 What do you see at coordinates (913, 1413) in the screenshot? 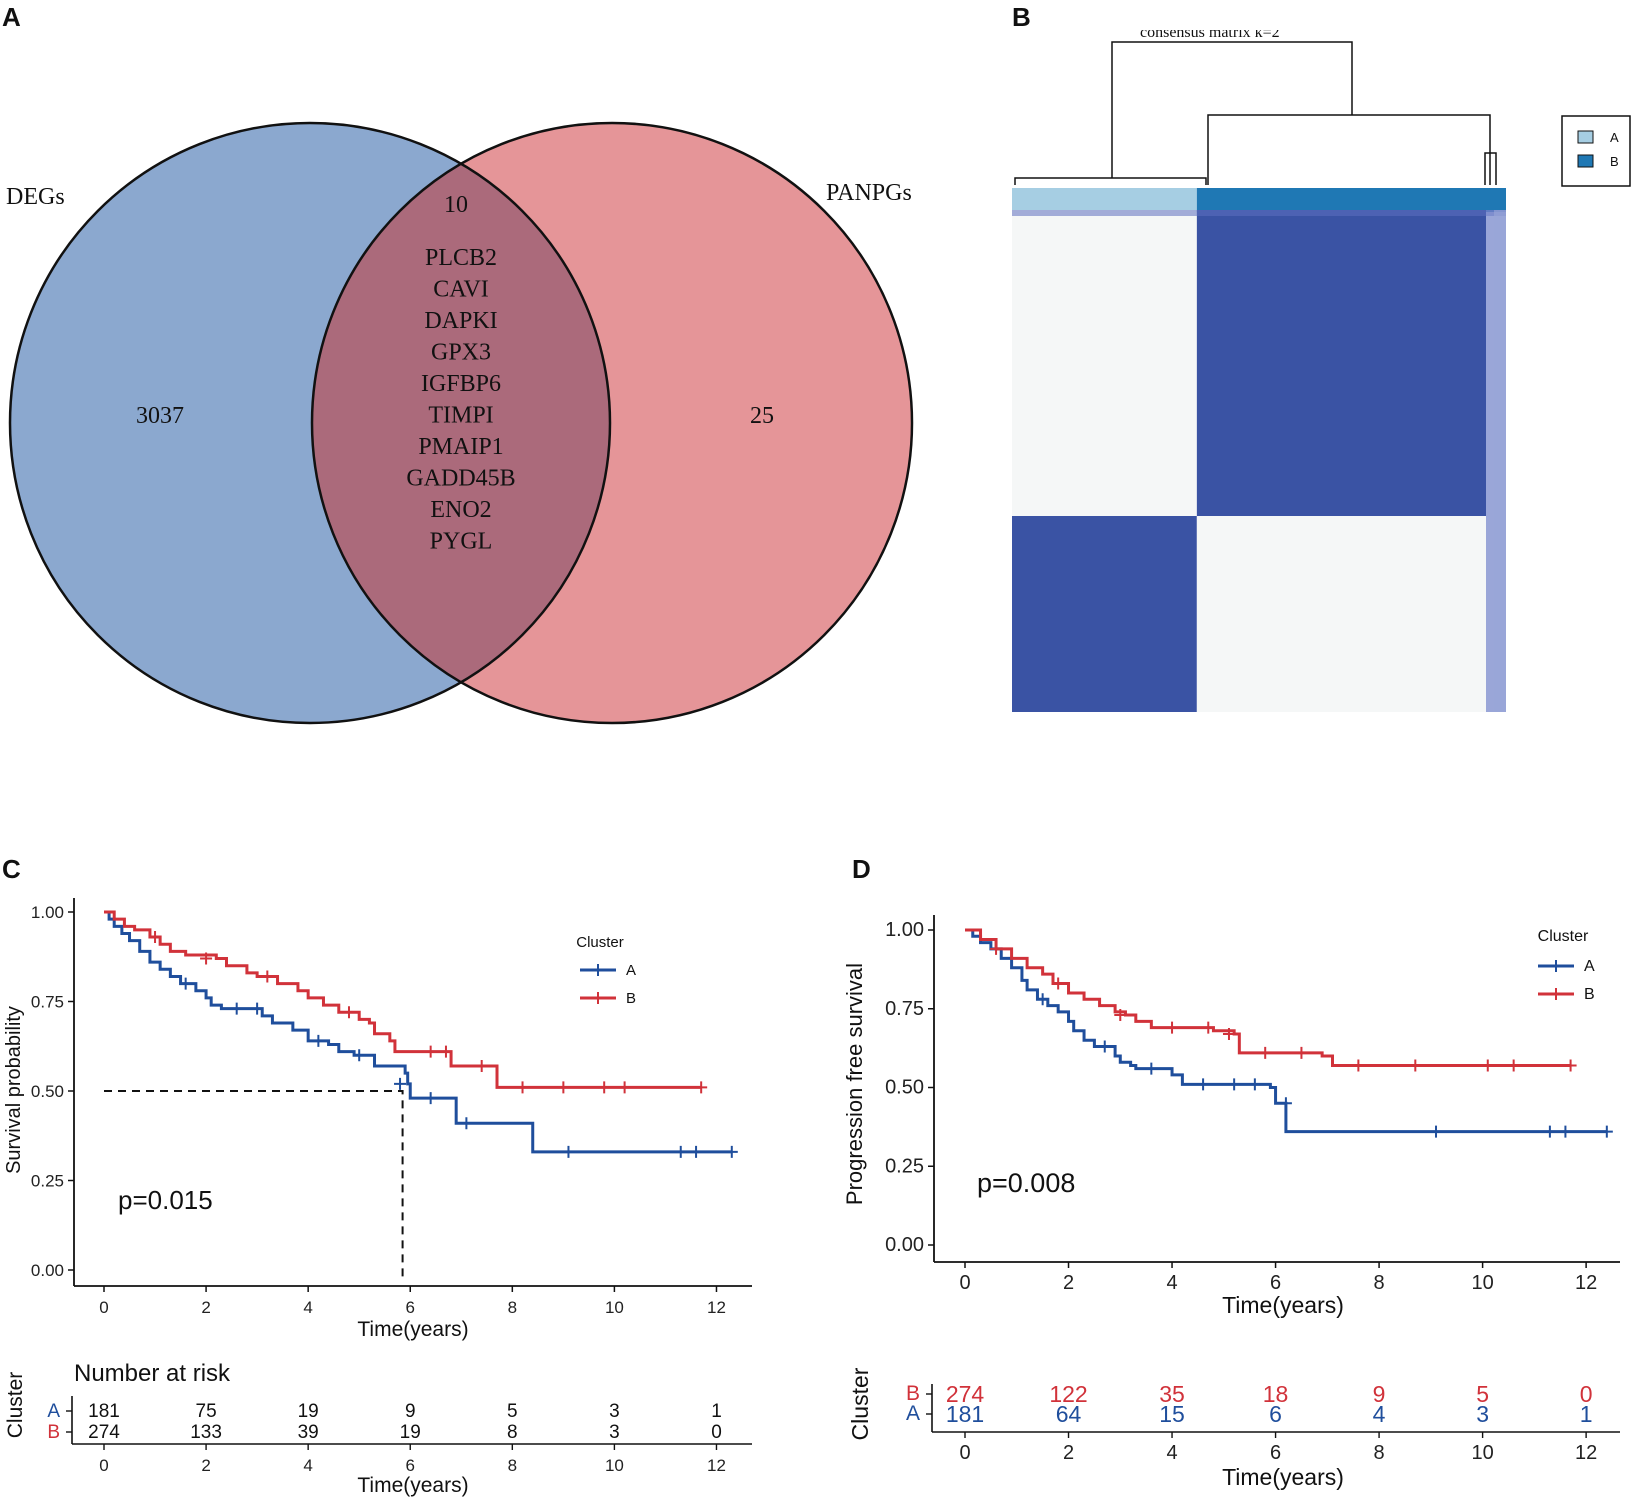
I see `d-risk-row-label-a: A` at bounding box center [913, 1413].